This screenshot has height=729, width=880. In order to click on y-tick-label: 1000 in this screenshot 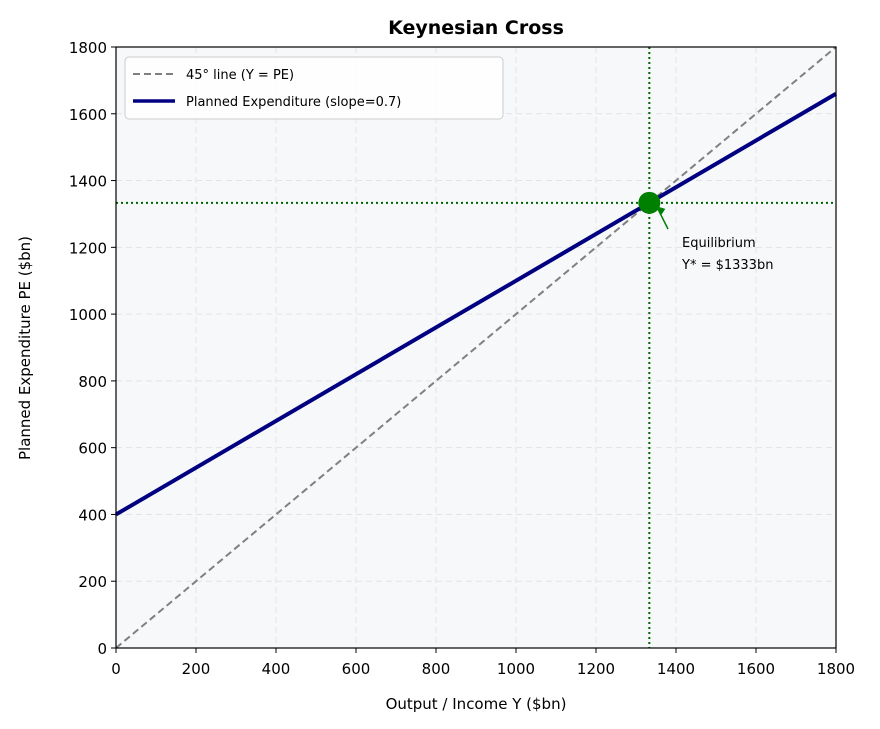, I will do `click(88, 315)`.